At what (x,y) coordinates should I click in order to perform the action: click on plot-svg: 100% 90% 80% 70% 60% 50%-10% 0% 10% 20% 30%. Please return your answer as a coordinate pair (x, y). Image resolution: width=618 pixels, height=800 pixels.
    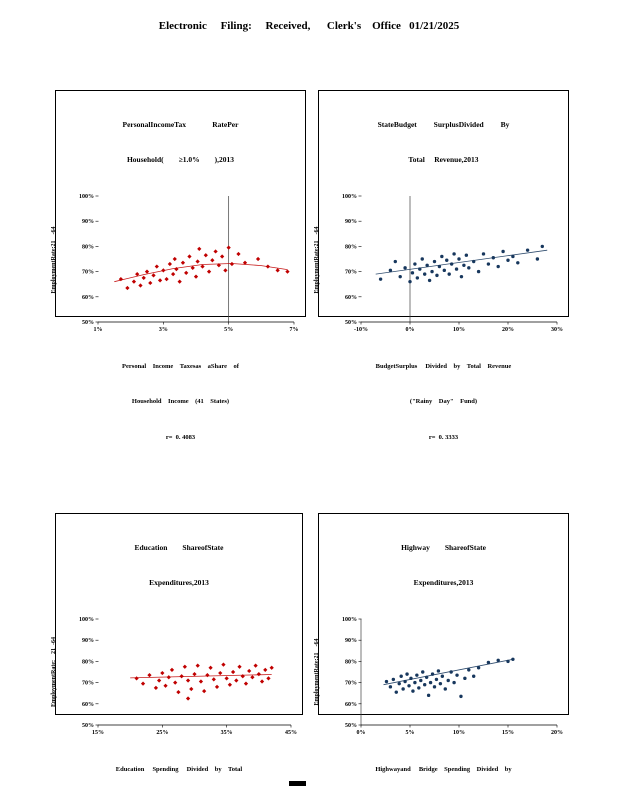
    Looking at the image, I should click on (452, 263).